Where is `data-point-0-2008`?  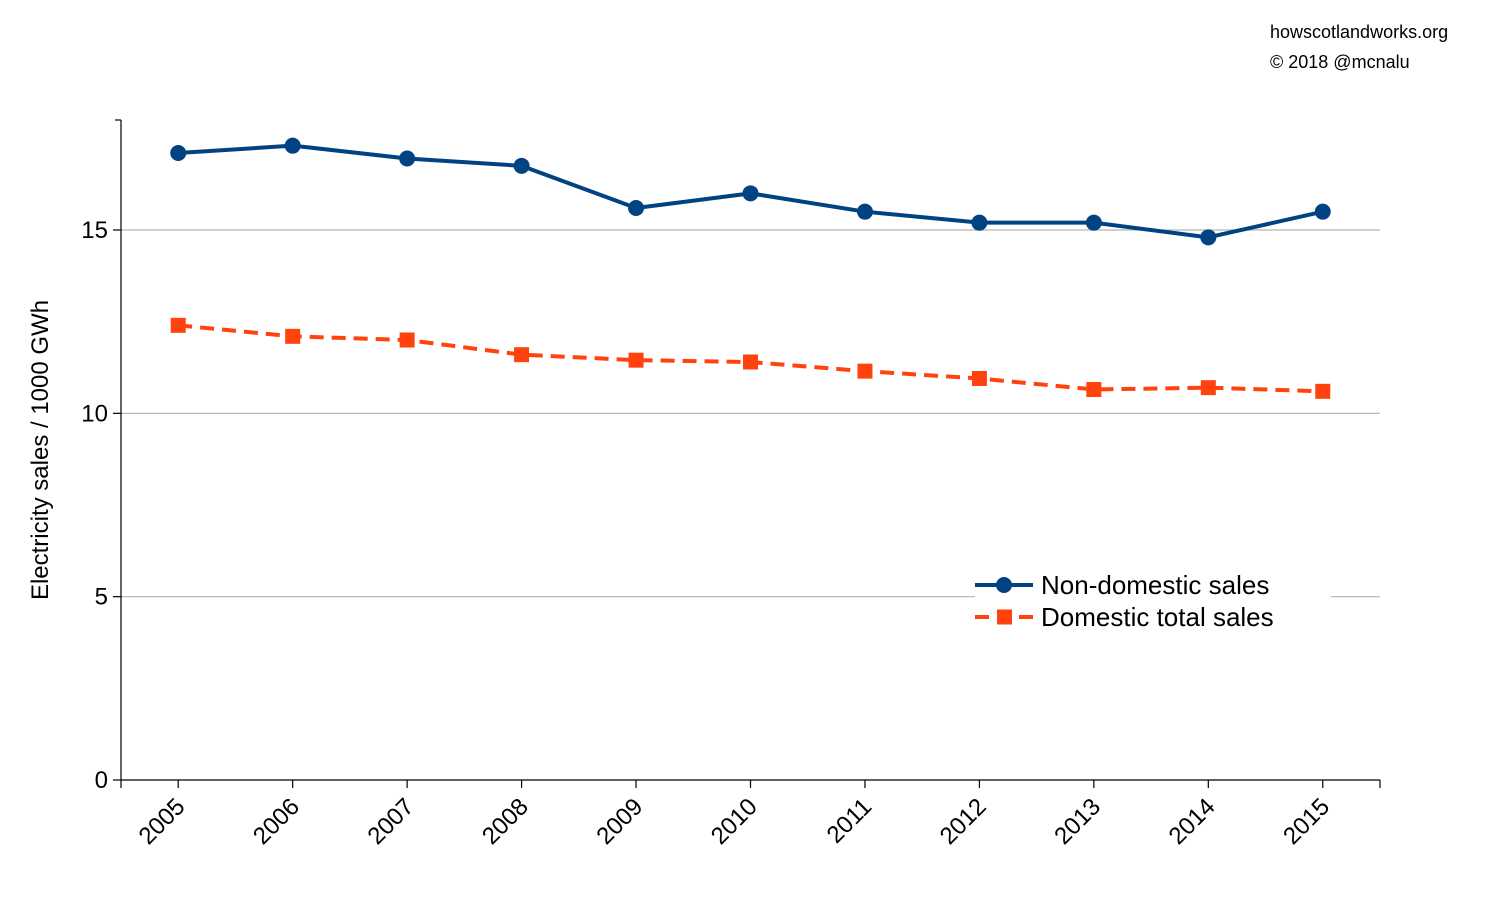
data-point-0-2008 is located at coordinates (521, 165).